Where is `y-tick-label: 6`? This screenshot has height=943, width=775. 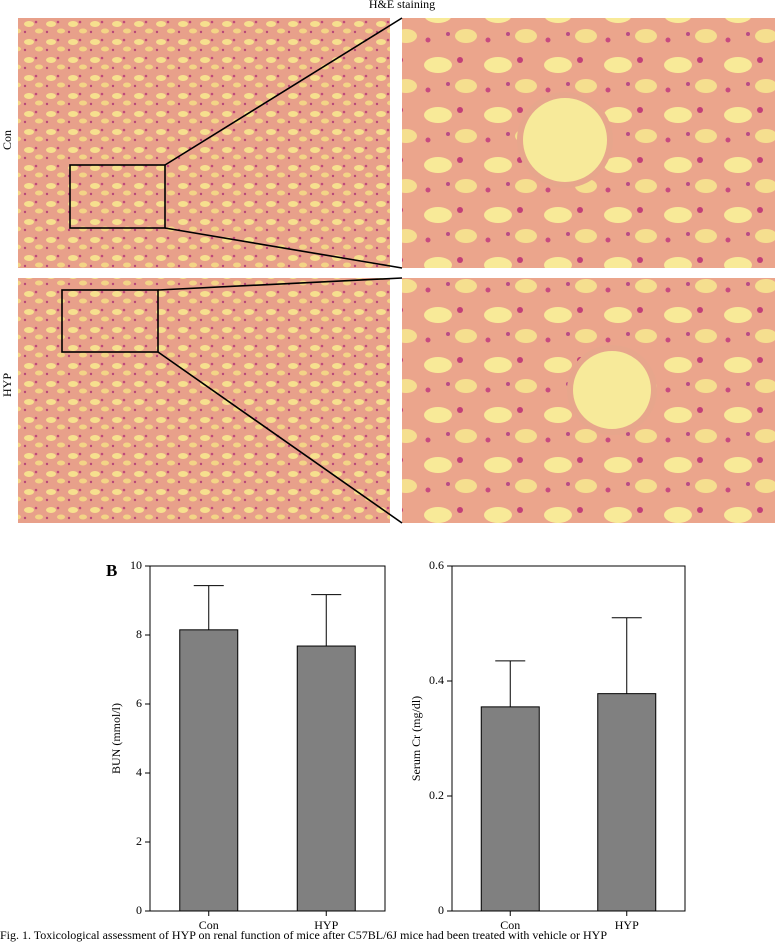 y-tick-label: 6 is located at coordinates (139, 703).